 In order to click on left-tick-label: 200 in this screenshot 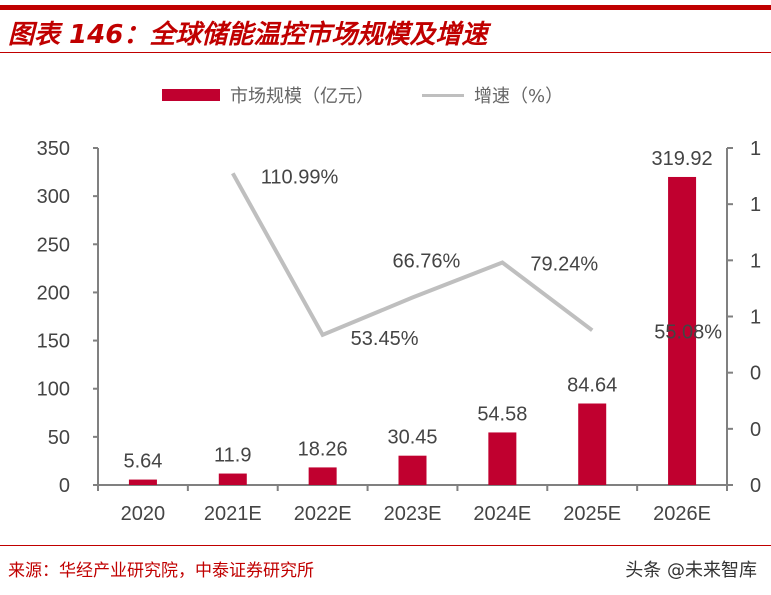, I will do `click(53, 293)`.